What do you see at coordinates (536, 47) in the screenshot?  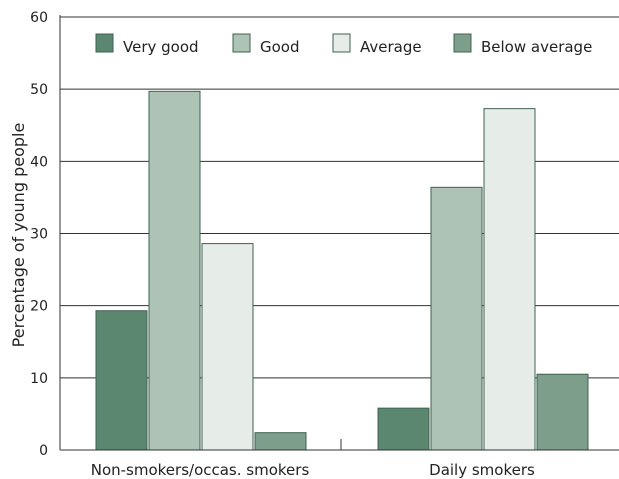 I see `legend-label: Below average` at bounding box center [536, 47].